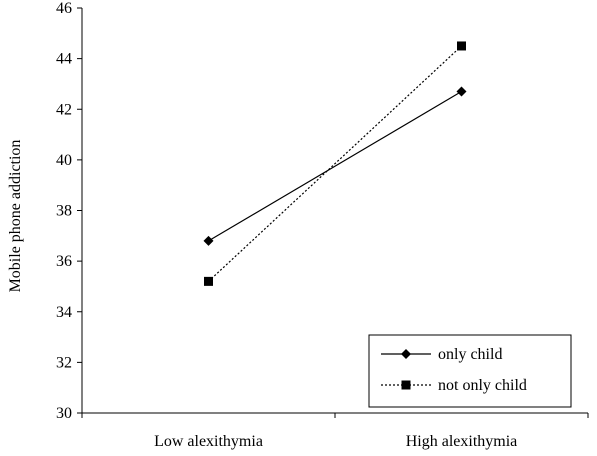 The height and width of the screenshot is (456, 597). What do you see at coordinates (64, 261) in the screenshot?
I see `y-tick-label: 36` at bounding box center [64, 261].